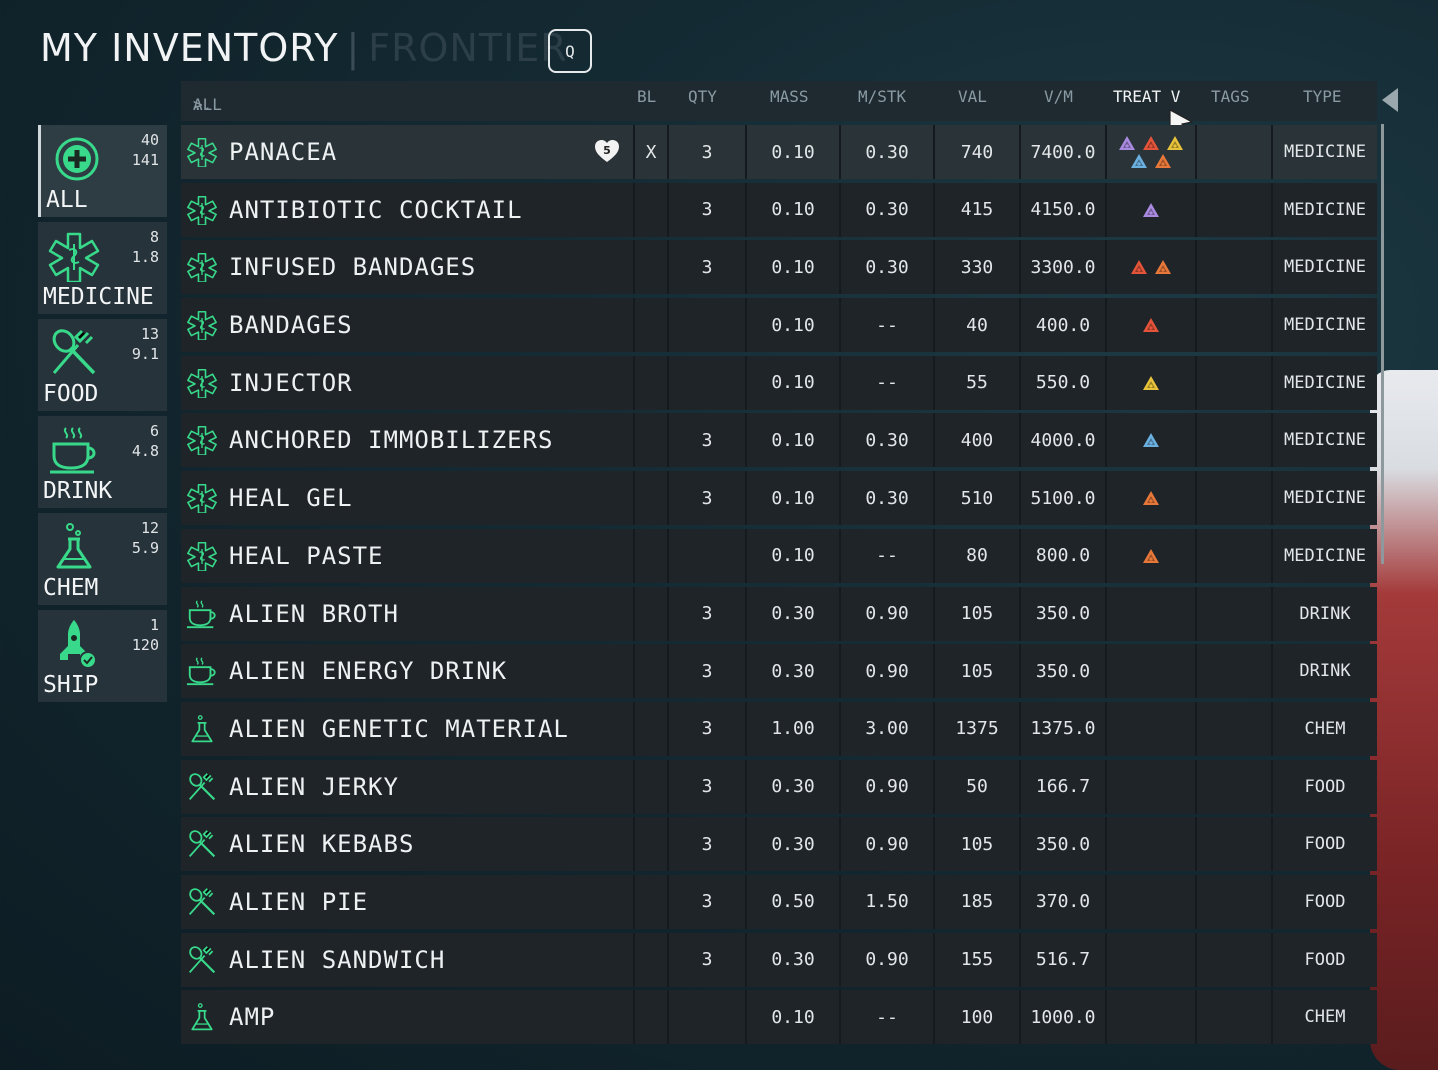 Image resolution: width=1438 pixels, height=1070 pixels. What do you see at coordinates (1062, 152) in the screenshot?
I see `item-value-per-mass: 7400.0` at bounding box center [1062, 152].